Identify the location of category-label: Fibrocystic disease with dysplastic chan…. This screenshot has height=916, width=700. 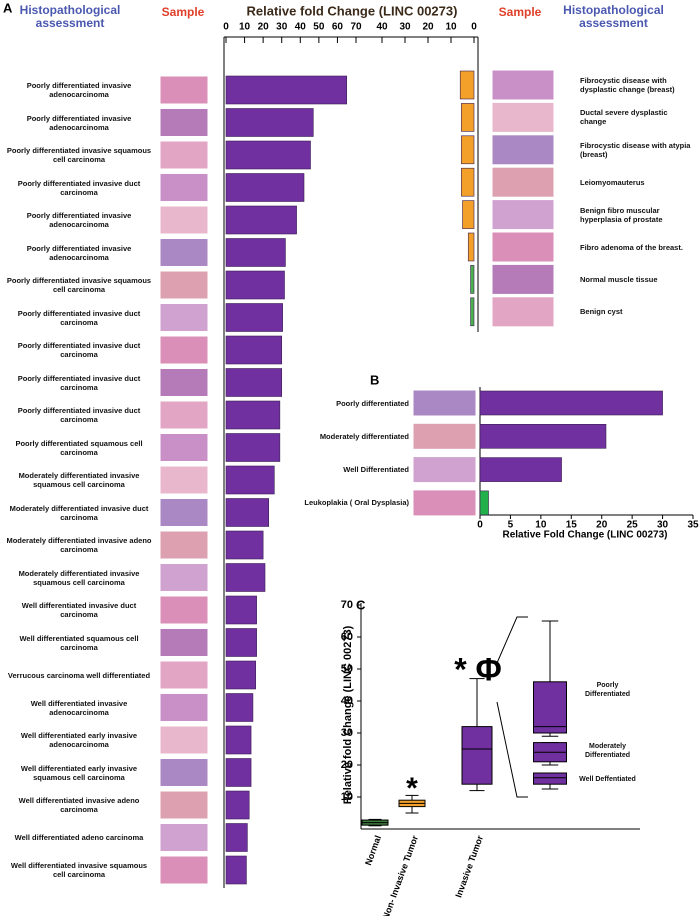
(627, 85).